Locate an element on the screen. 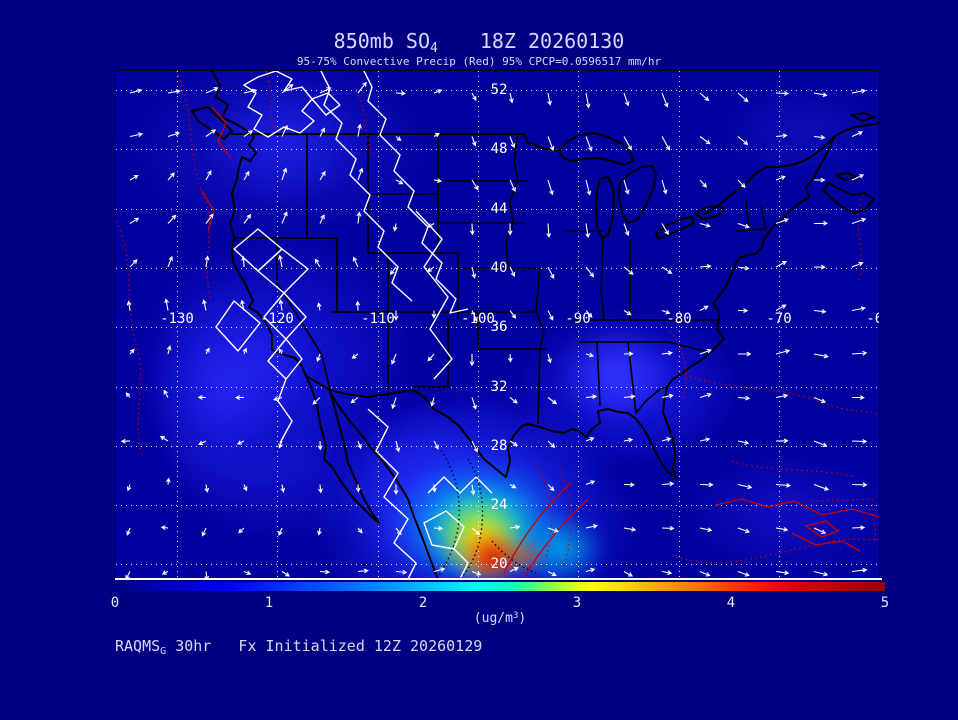 Image resolution: width=958 pixels, height=720 pixels. latitude-label: 52 is located at coordinates (499, 90).